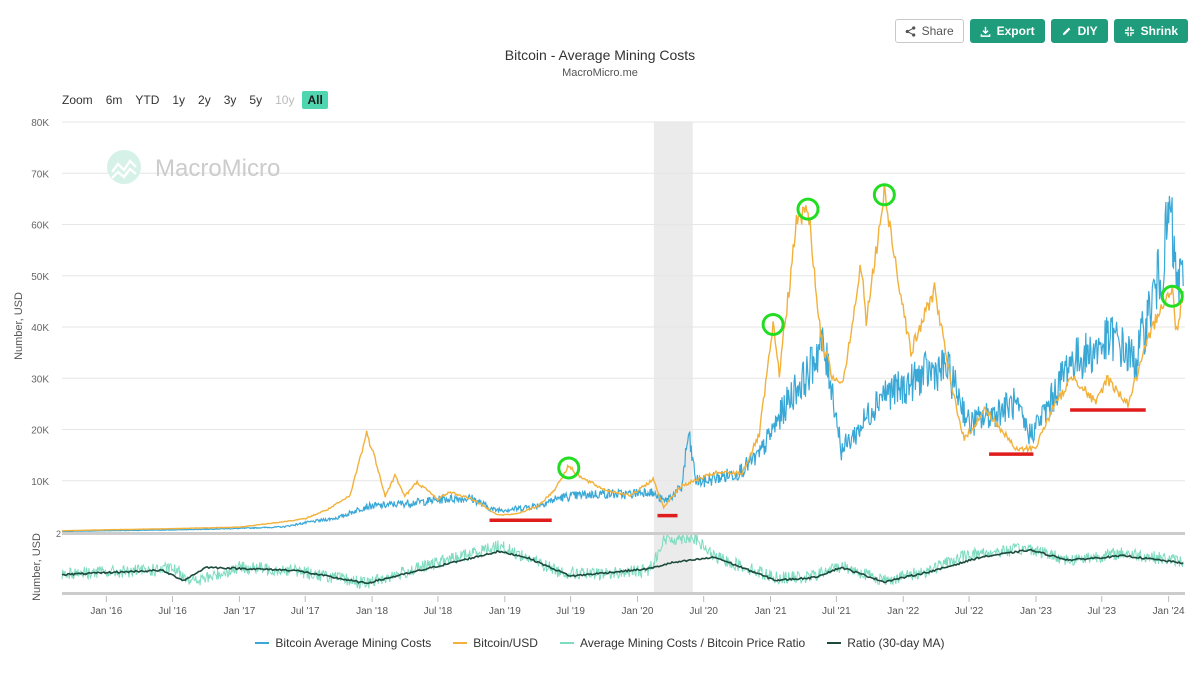  I want to click on y-tick-label: 60K, so click(40, 226).